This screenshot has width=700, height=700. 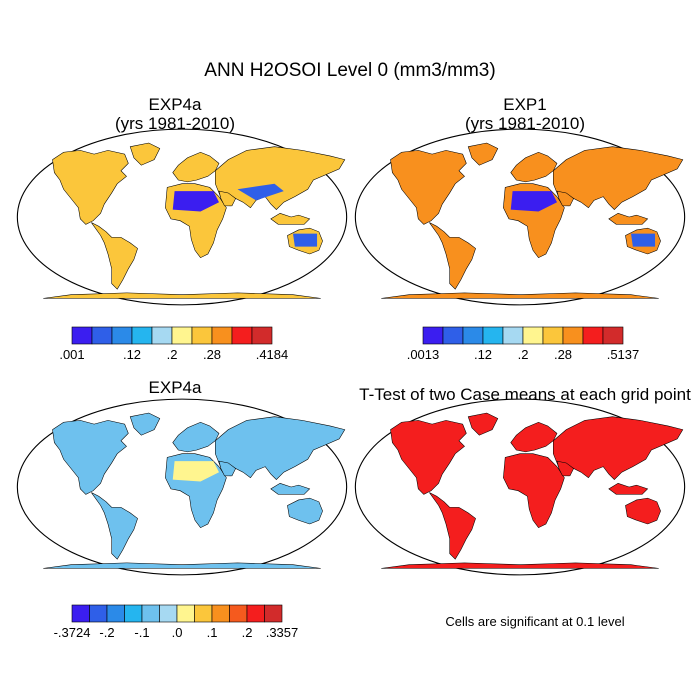 I want to click on figure-title: ANN H2OSOI Level 0 (mm3/mm3), so click(x=350, y=70).